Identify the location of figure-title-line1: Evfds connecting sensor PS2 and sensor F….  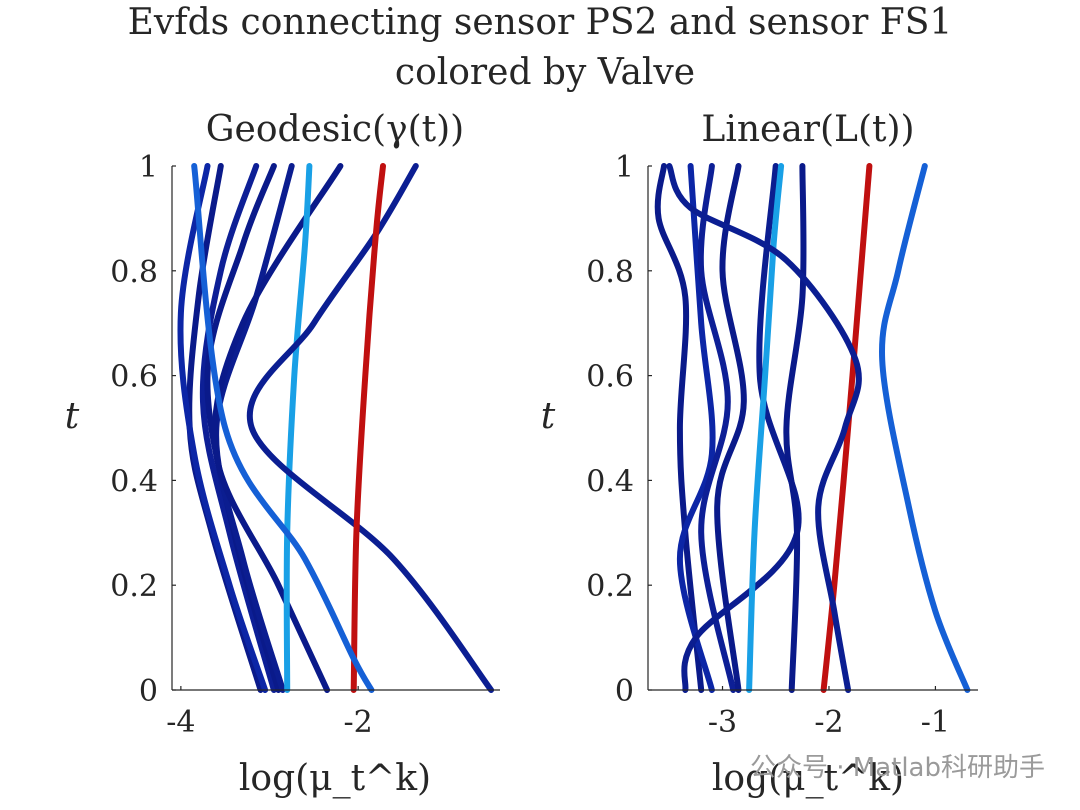
(540, 22).